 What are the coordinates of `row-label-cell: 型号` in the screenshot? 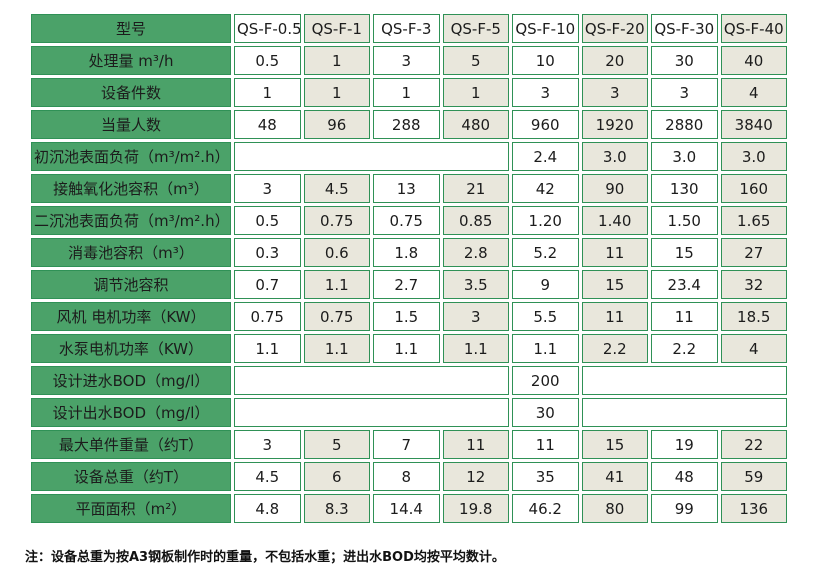 It's located at (131, 28).